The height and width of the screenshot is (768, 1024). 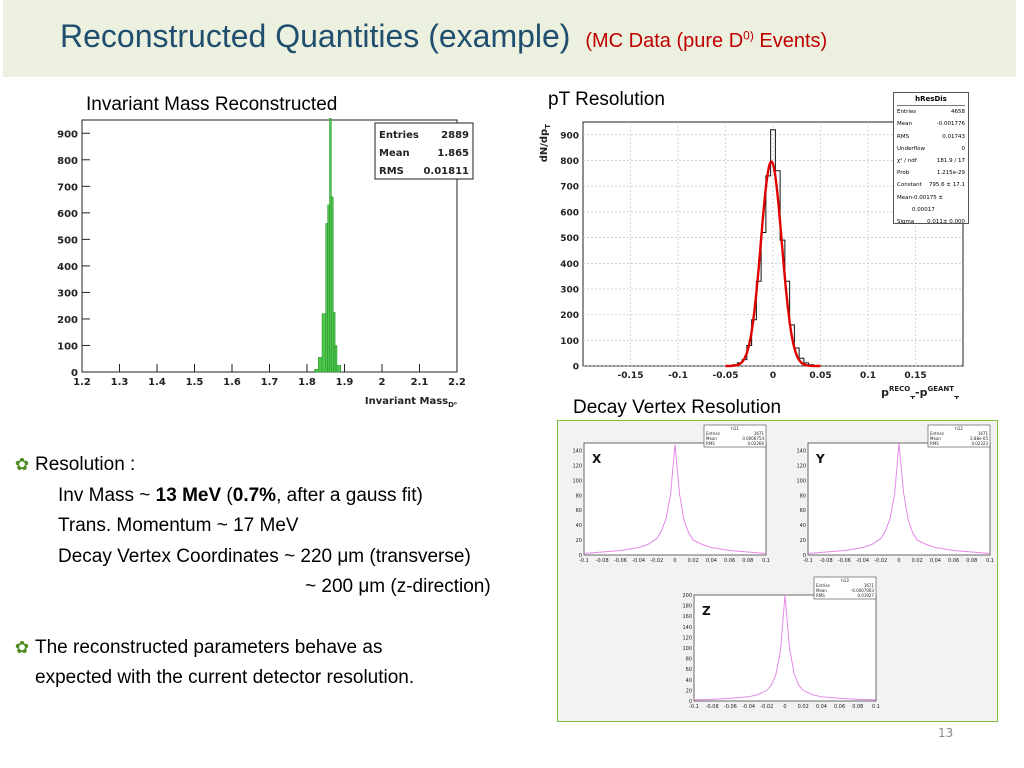 What do you see at coordinates (903, 173) in the screenshot?
I see `stats-label: Prob` at bounding box center [903, 173].